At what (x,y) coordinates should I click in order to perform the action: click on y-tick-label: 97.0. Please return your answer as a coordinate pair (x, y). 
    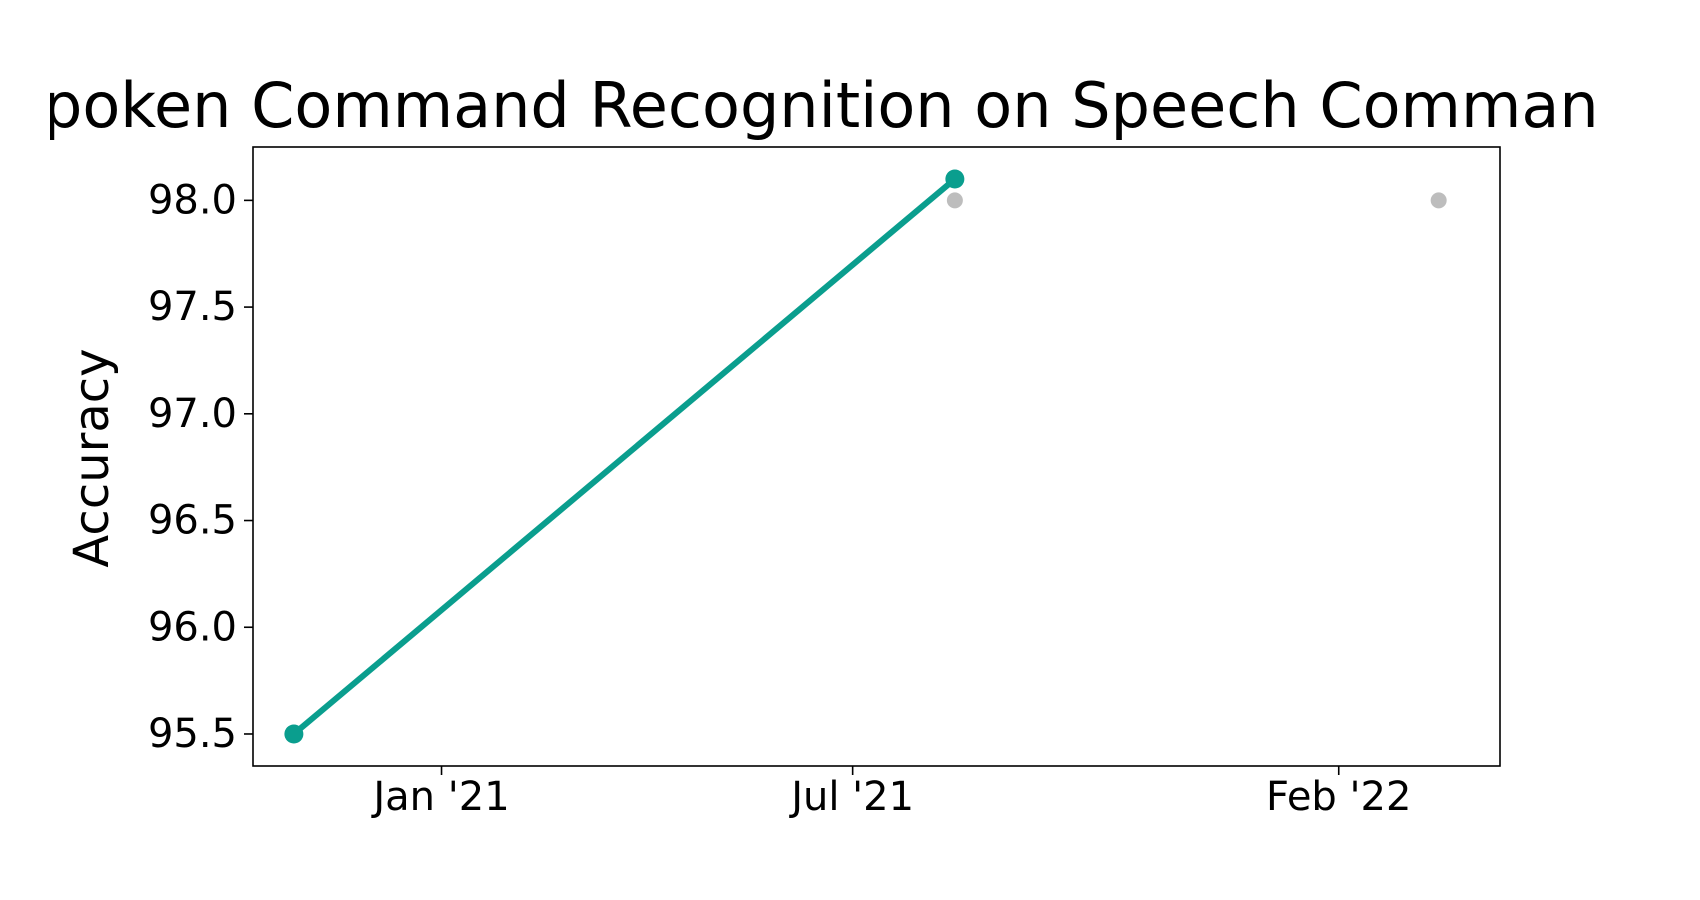
    Looking at the image, I should click on (192, 414).